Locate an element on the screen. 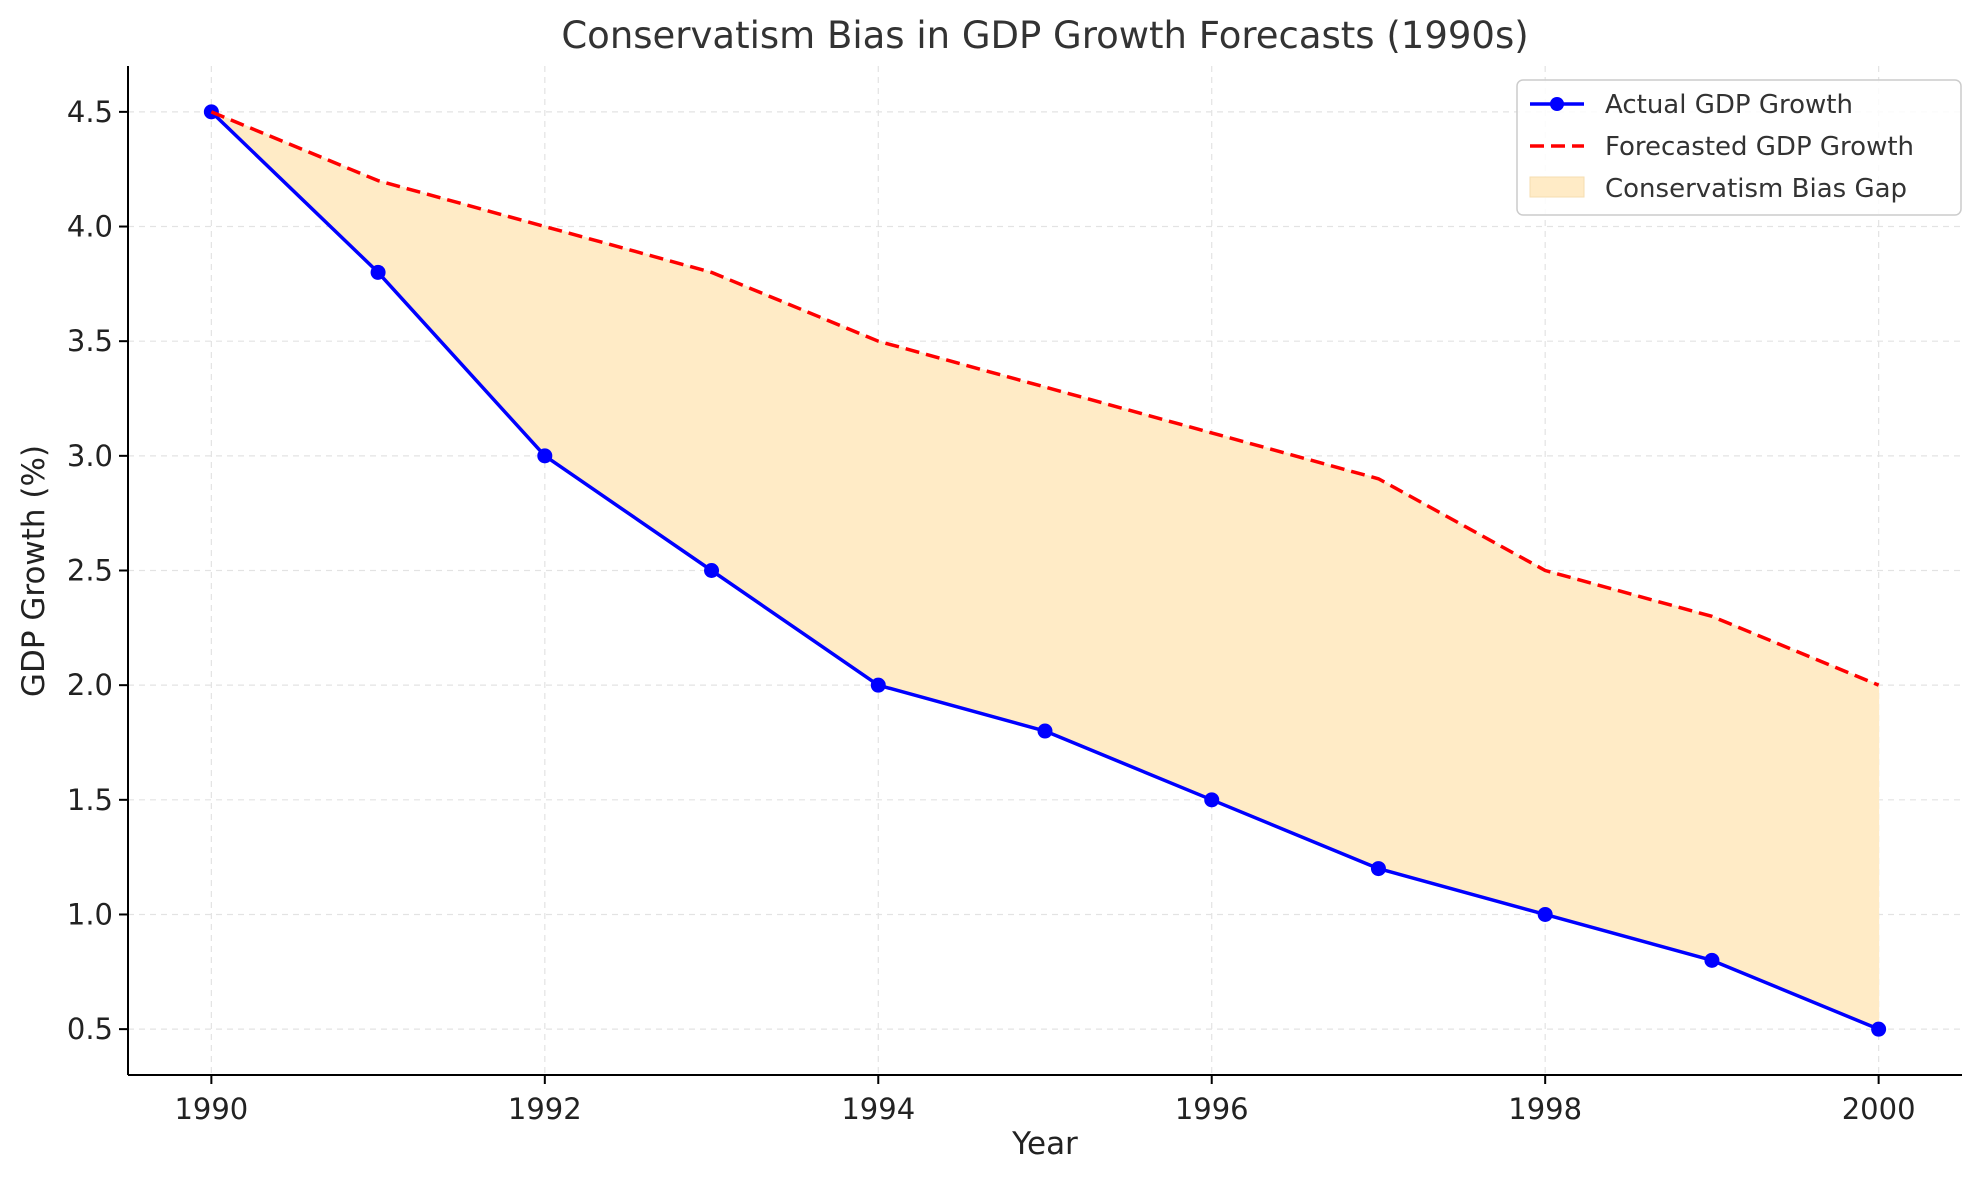 Image resolution: width=1979 pixels, height=1180 pixels. x-tick-label: 1990 is located at coordinates (211, 1109).